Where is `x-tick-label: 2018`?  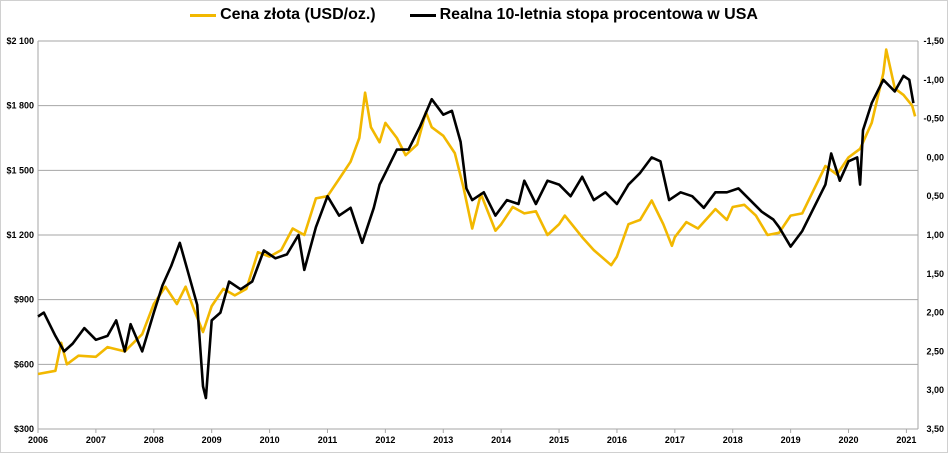 x-tick-label: 2018 is located at coordinates (733, 440).